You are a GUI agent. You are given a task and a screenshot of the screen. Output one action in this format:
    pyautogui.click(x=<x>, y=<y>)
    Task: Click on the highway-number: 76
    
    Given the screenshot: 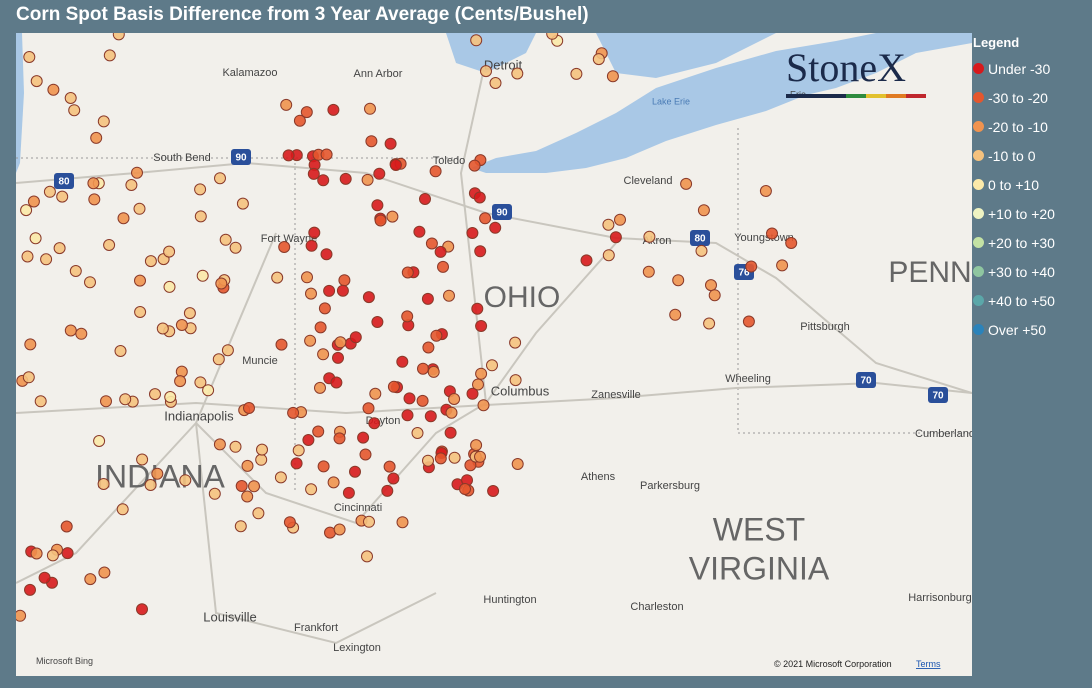 What is the action you would take?
    pyautogui.click(x=744, y=273)
    